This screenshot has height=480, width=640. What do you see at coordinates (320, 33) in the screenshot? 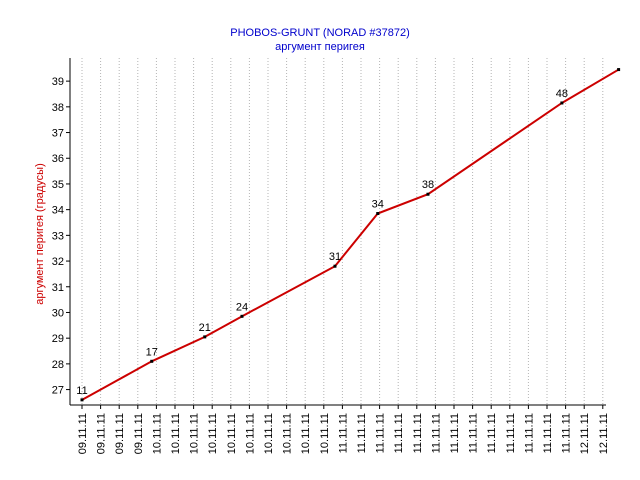
I see `chart-title: PHOBOS-GRUNT (NORAD #37872)` at bounding box center [320, 33].